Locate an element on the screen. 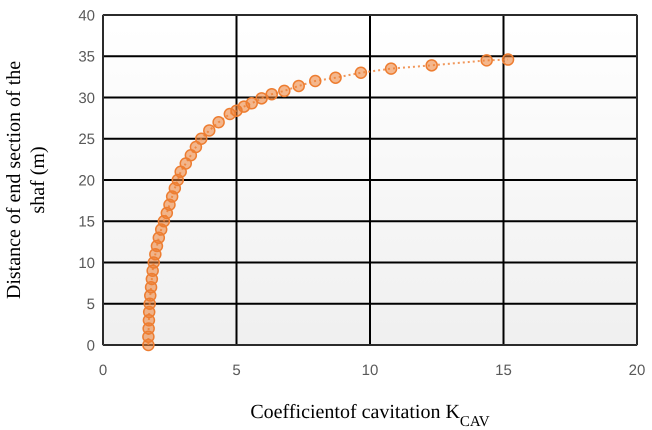 Image resolution: width=652 pixels, height=430 pixels. y-tick-label: 40 is located at coordinates (86, 15).